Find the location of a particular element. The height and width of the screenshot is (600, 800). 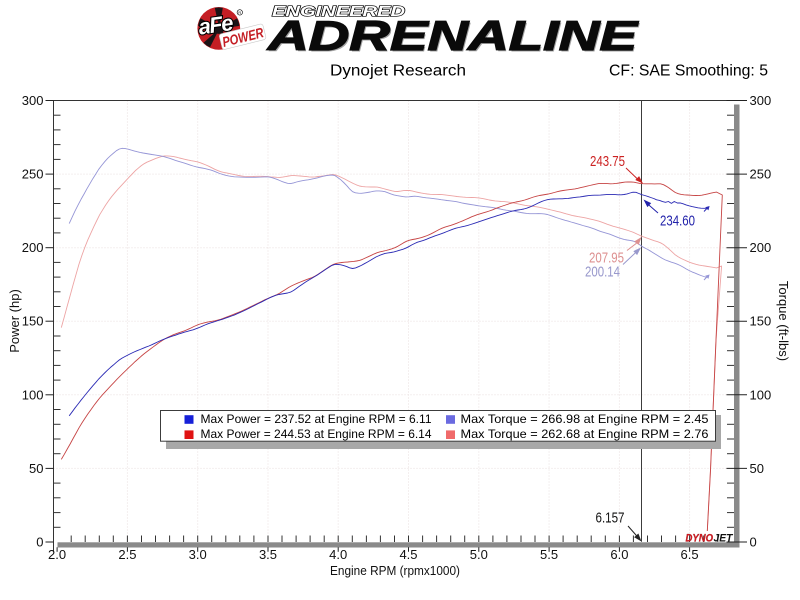

svg-text: Engine RPM (rpmx1000) is located at coordinates (395, 570).